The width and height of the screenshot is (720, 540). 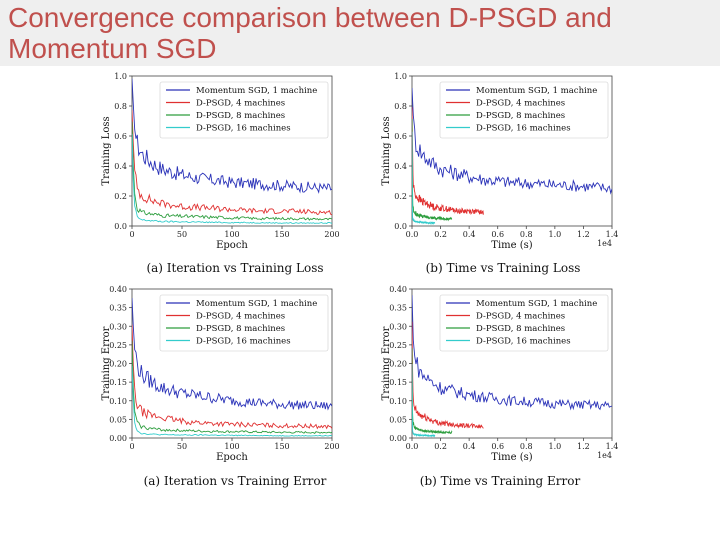 What do you see at coordinates (612, 446) in the screenshot?
I see `x-tick-label: 1.4` at bounding box center [612, 446].